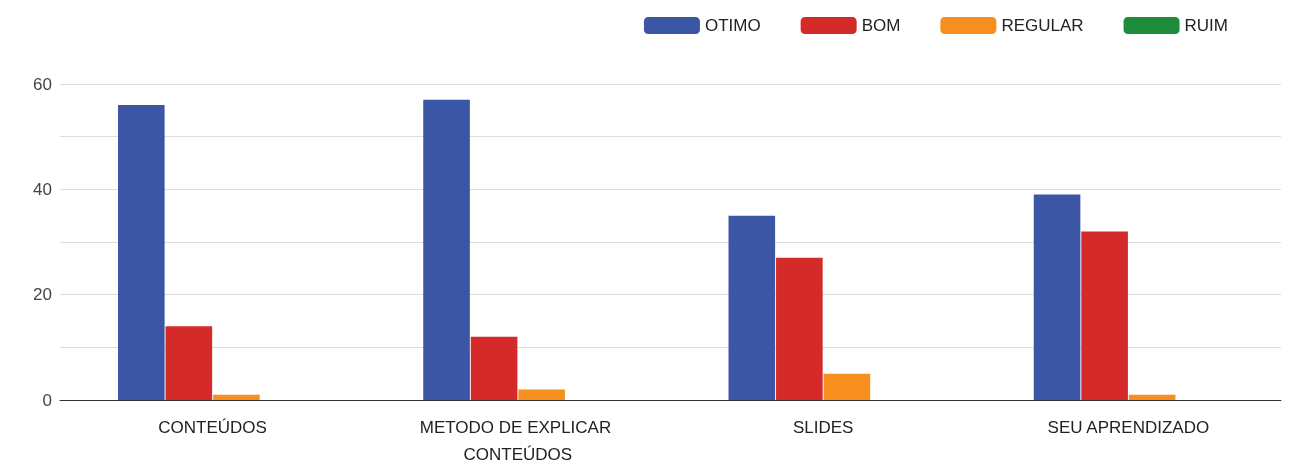 The width and height of the screenshot is (1293, 468). What do you see at coordinates (881, 25) in the screenshot?
I see `legend-label: BOM` at bounding box center [881, 25].